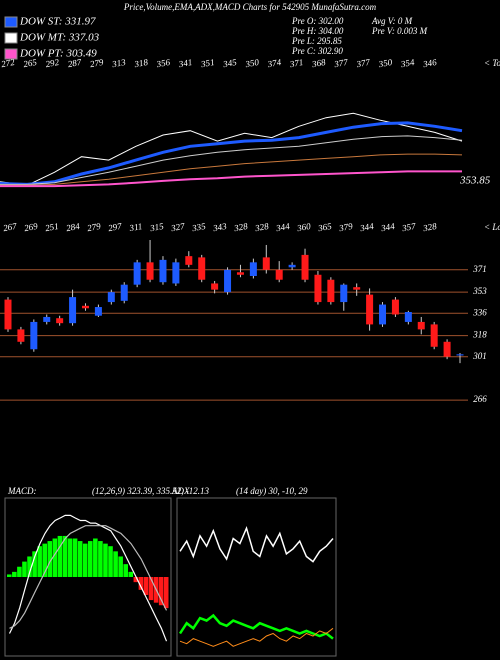 The height and width of the screenshot is (660, 500). I want to click on panel-params: (12,26,9) 323.39, 335.52, -12.13, so click(150, 491).